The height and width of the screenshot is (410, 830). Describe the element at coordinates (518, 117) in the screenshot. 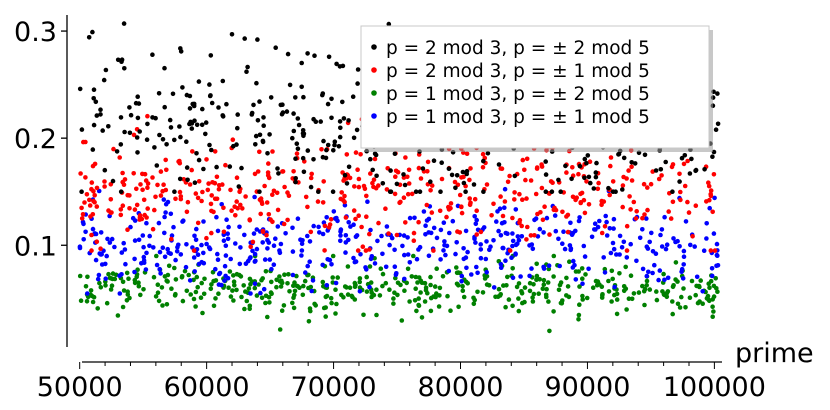

I see `legend-label: p = 1 mod 3, p = ± 1 mod 5` at that location.